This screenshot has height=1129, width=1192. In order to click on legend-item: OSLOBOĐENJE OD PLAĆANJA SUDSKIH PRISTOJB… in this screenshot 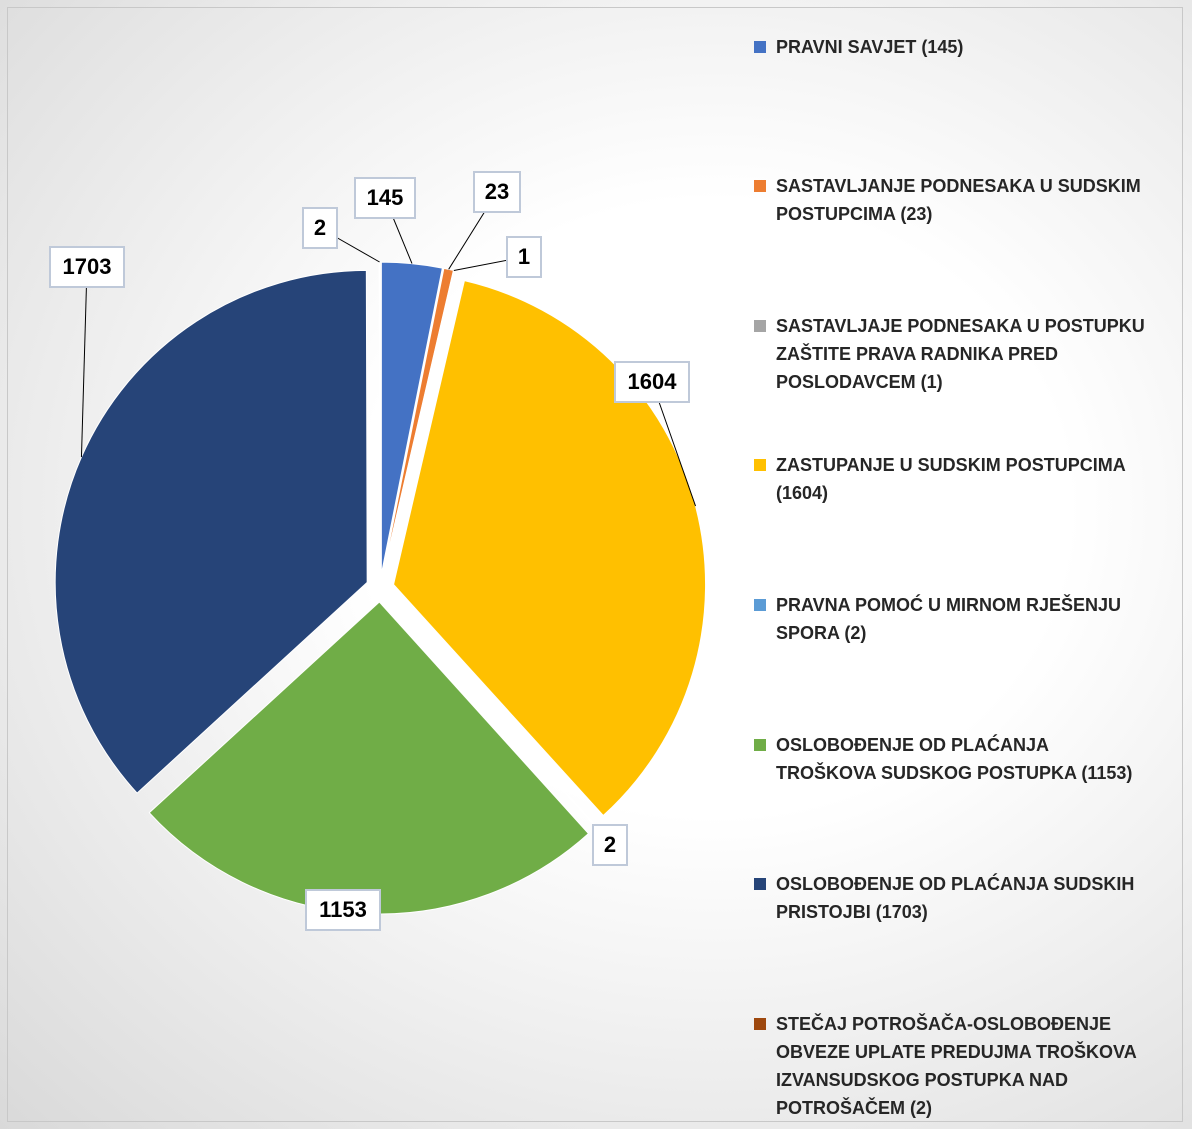, I will do `click(952, 898)`.